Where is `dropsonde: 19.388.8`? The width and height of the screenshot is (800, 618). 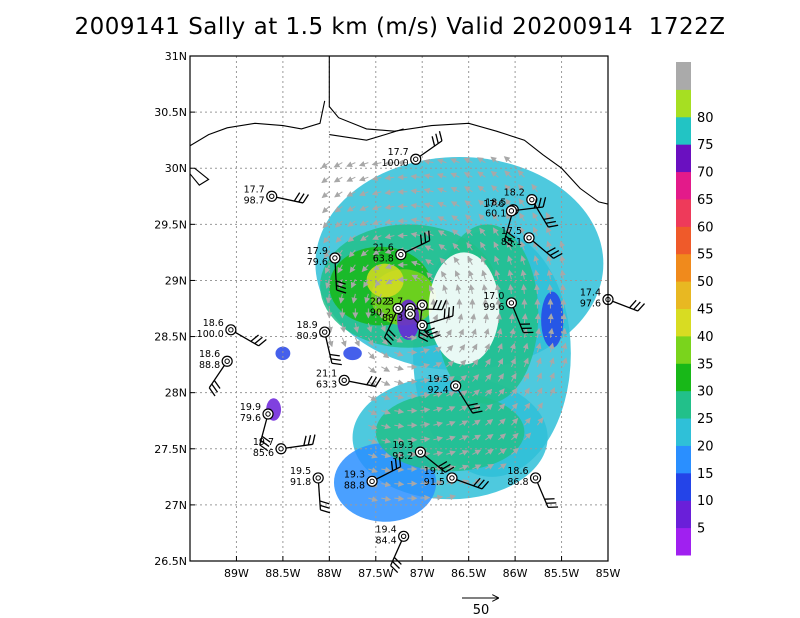 dropsonde: 19.388.8 is located at coordinates (373, 473).